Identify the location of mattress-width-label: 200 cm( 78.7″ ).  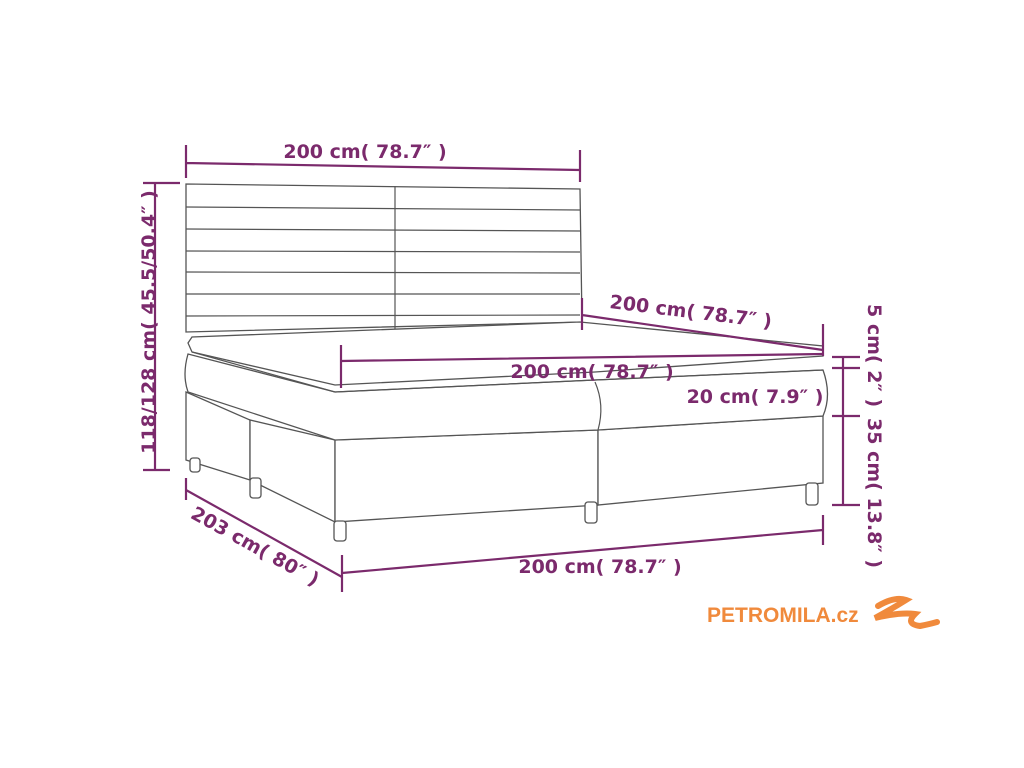
(591, 372).